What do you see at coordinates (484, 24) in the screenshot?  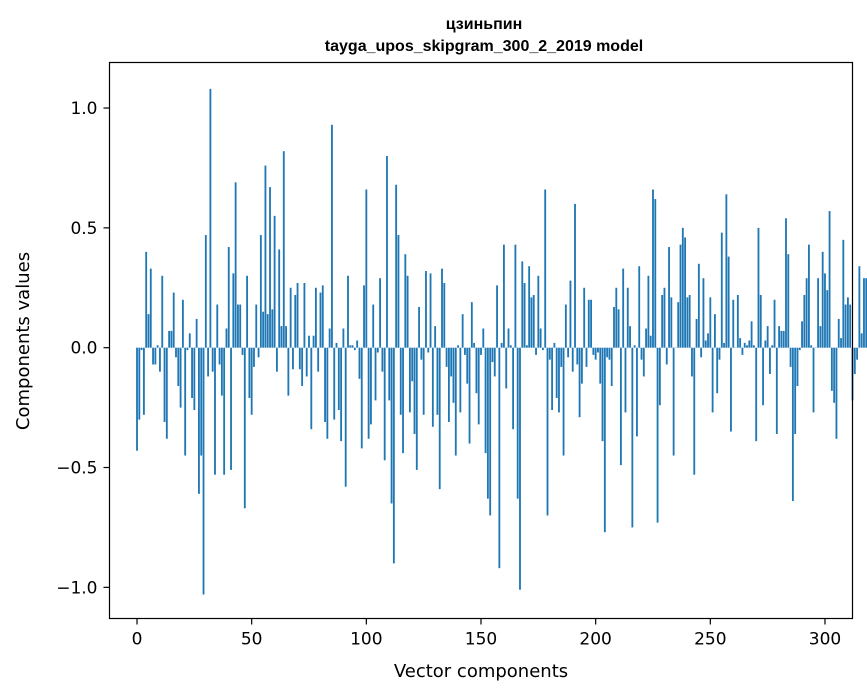 I see `chart-title: цзиньпин` at bounding box center [484, 24].